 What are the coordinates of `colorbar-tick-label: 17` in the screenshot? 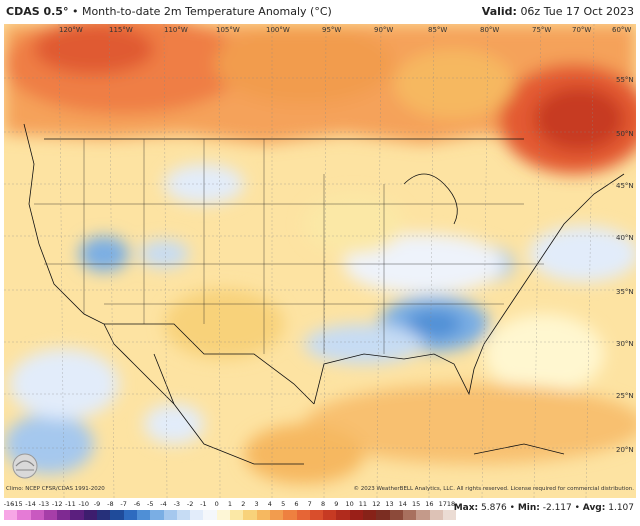 It's located at (442, 504).